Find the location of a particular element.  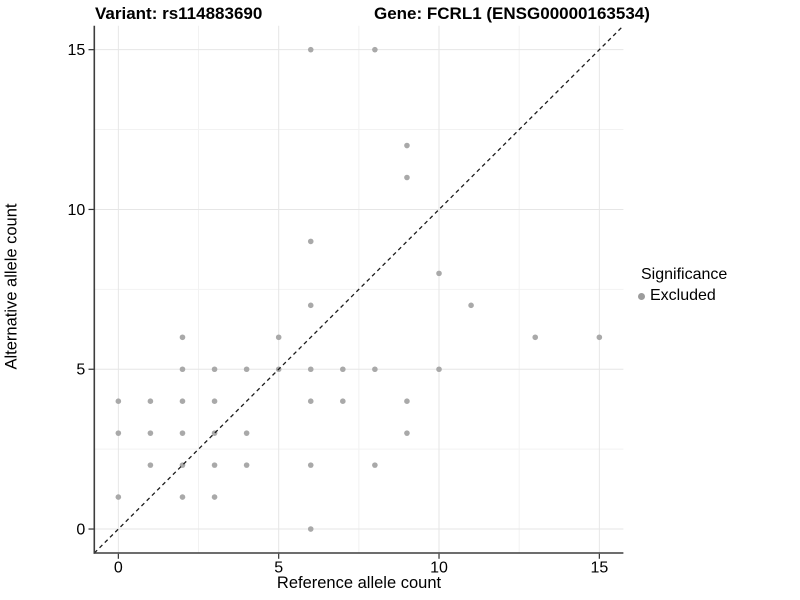

x-axis-title: Reference allele count is located at coordinates (359, 583).